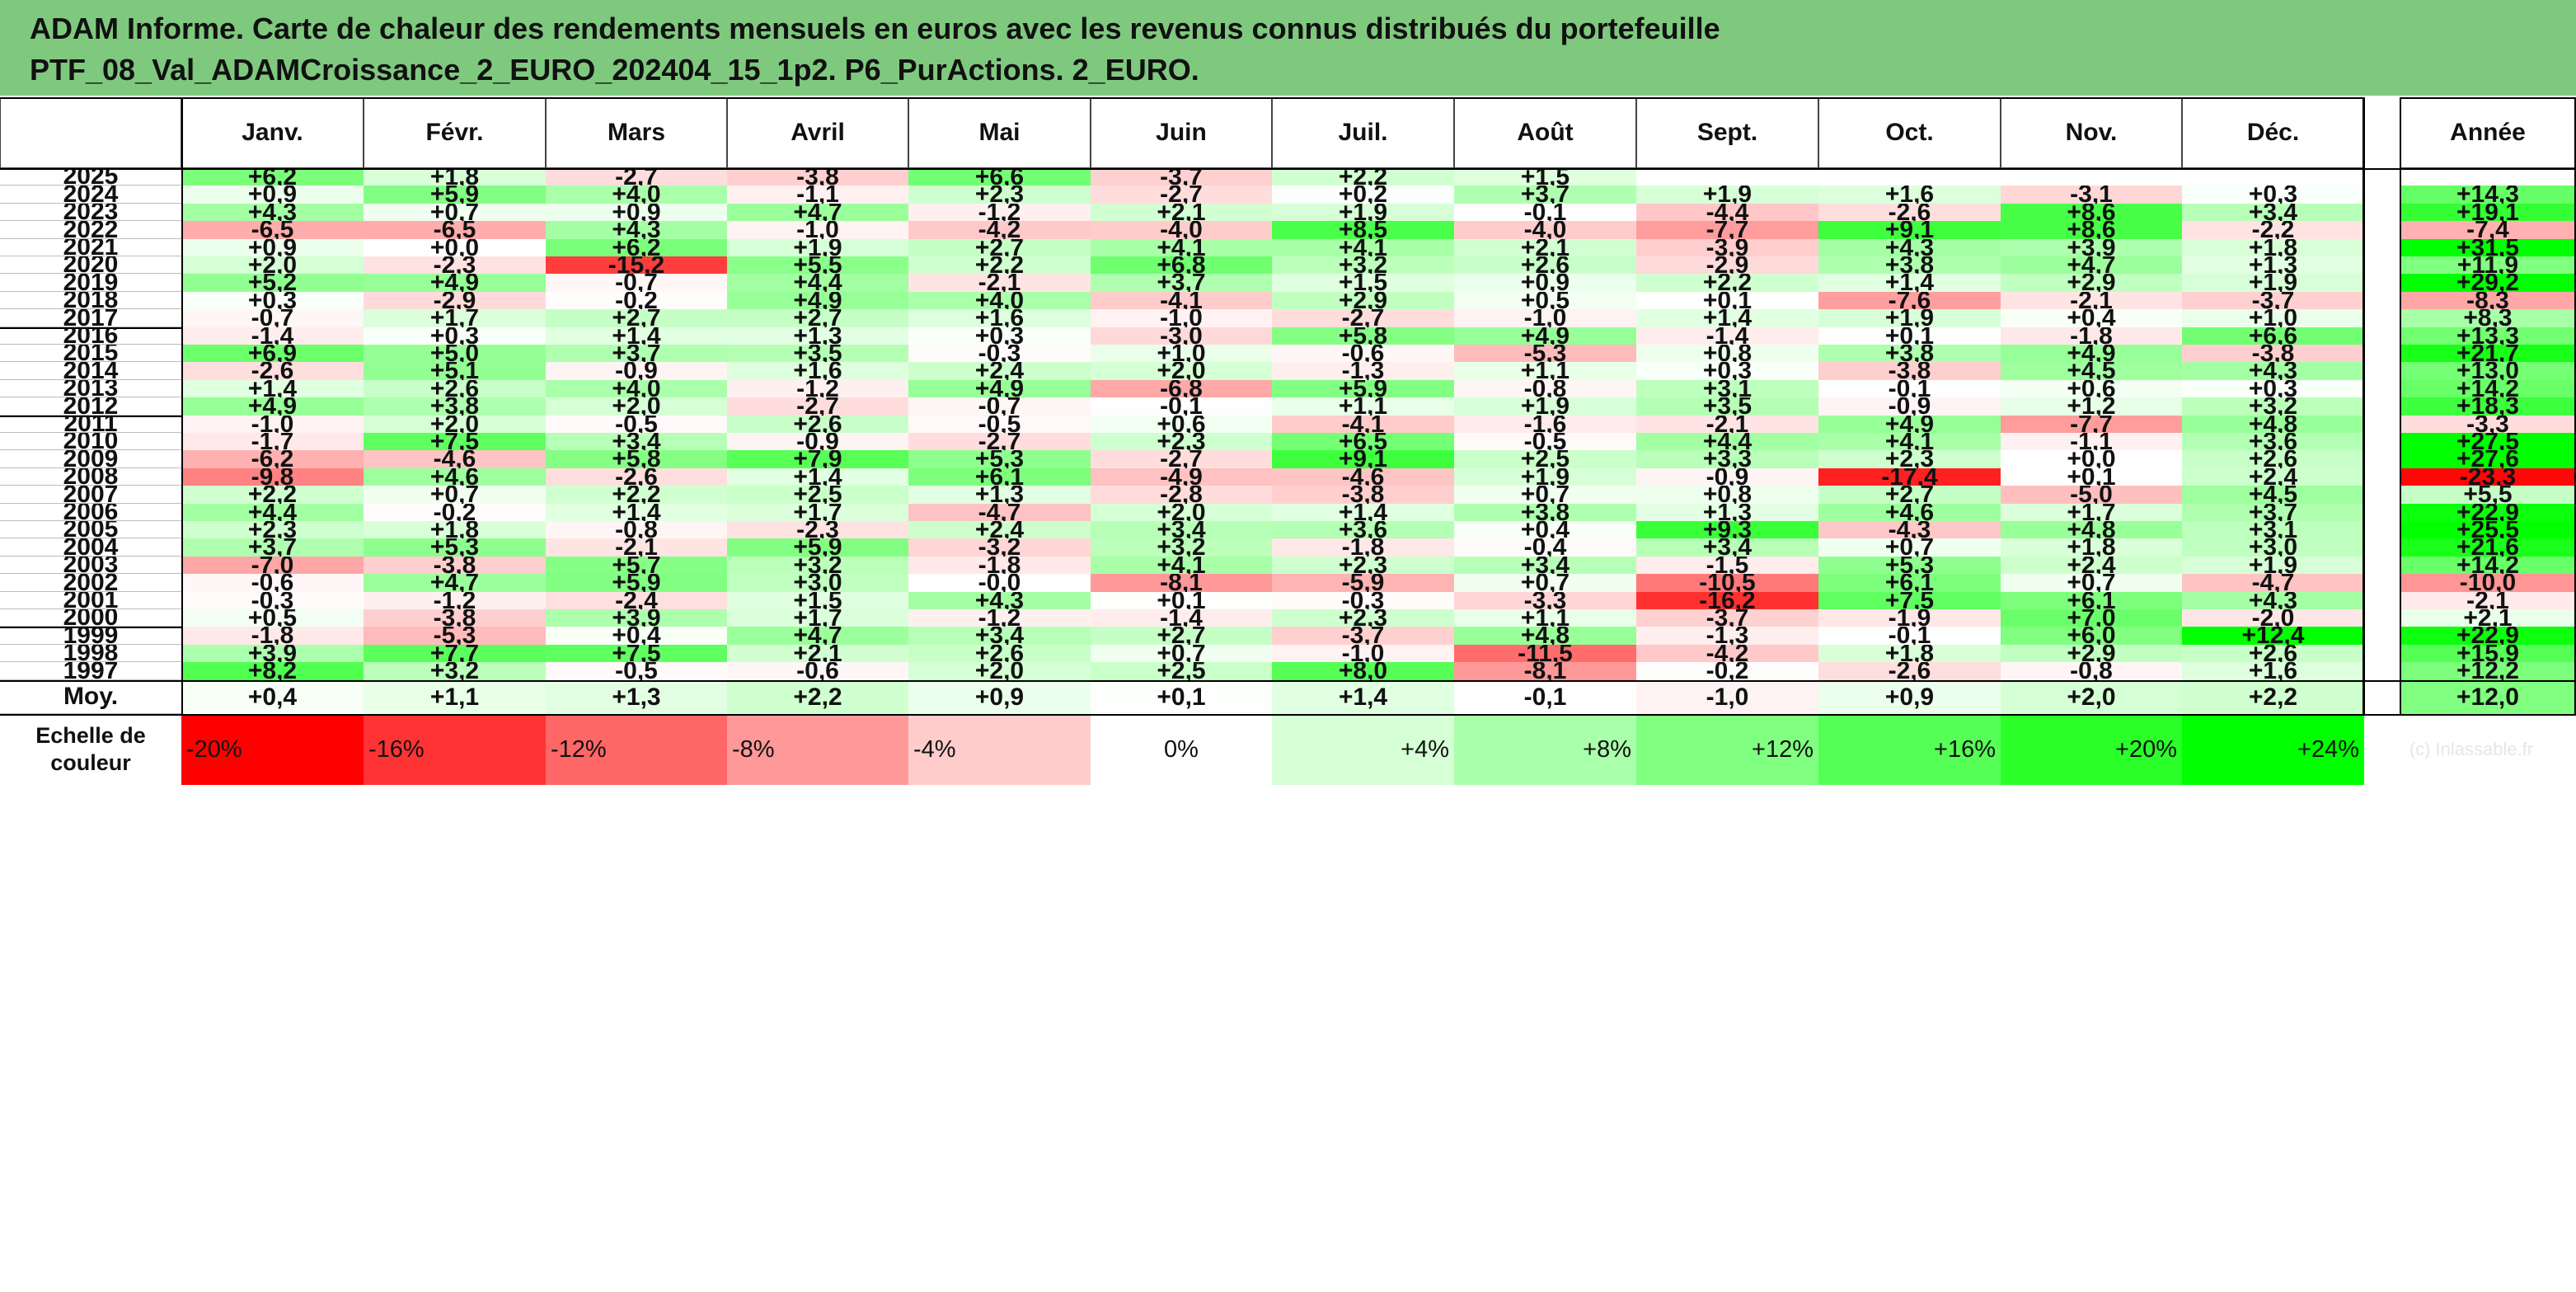 Image resolution: width=2576 pixels, height=1292 pixels. What do you see at coordinates (1363, 371) in the screenshot?
I see `heat-cell: -1,3` at bounding box center [1363, 371].